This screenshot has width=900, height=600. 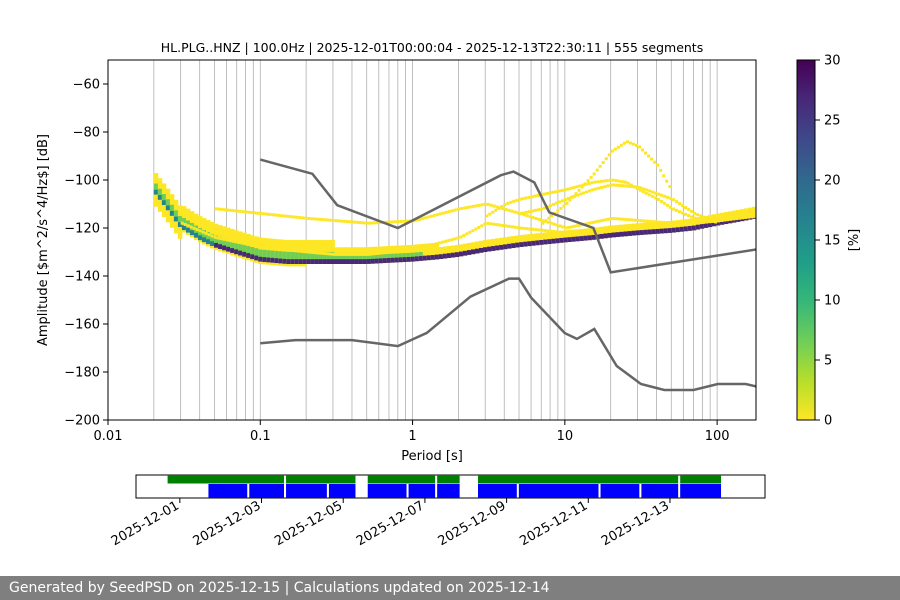 I want to click on colorbar, so click(x=806, y=240).